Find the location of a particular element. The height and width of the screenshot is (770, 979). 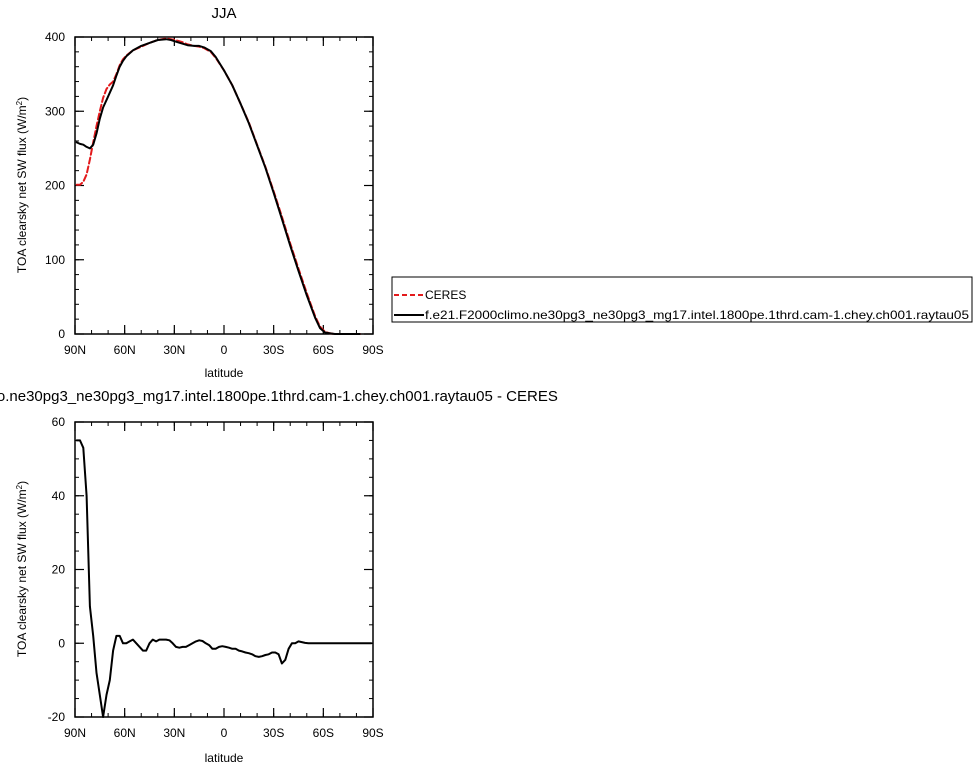

y-tick-label: 20 is located at coordinates (59, 570).